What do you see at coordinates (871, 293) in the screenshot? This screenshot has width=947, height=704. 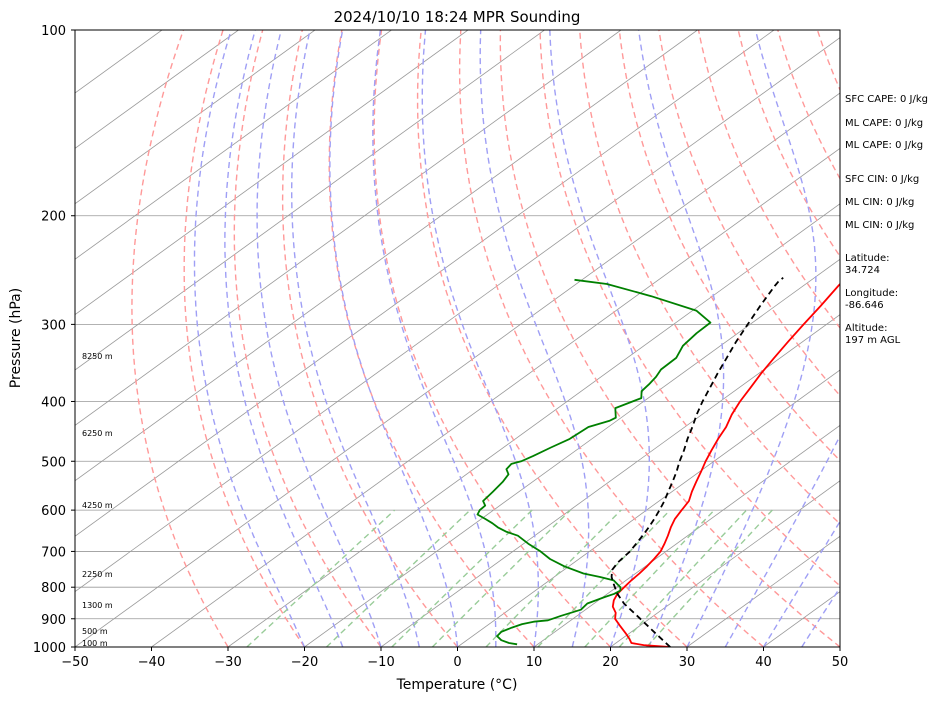 I see `longitude-label: Longitude:` at bounding box center [871, 293].